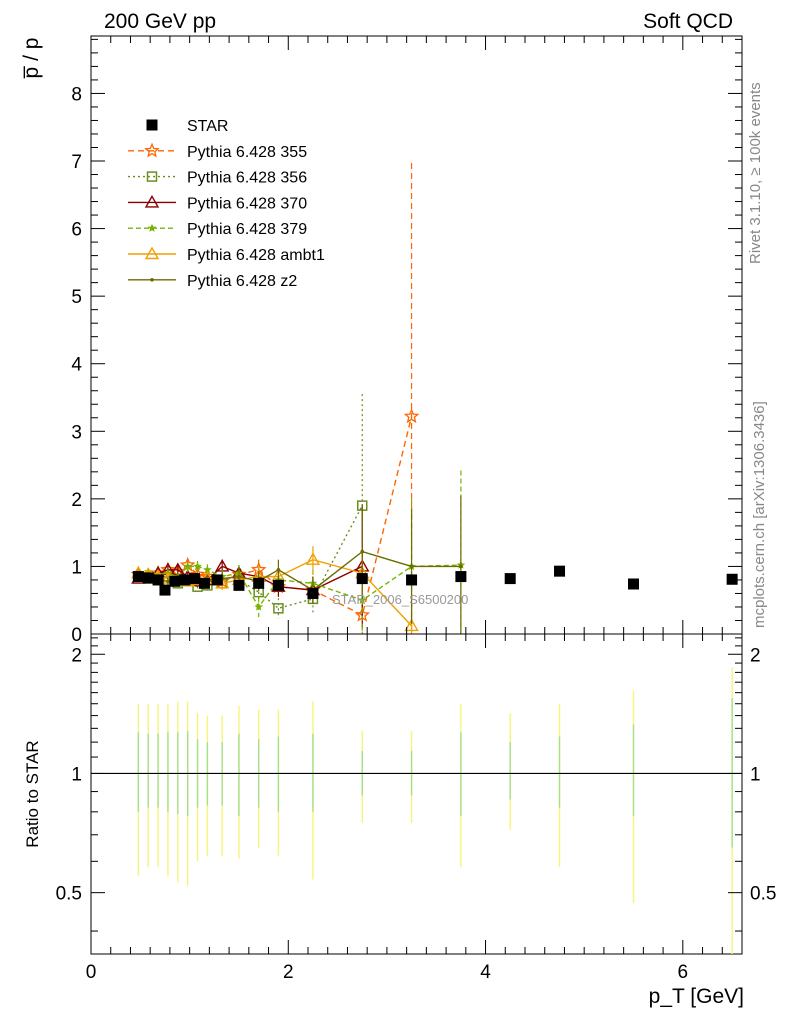  I want to click on main-y-tick-label: 2, so click(76, 500).